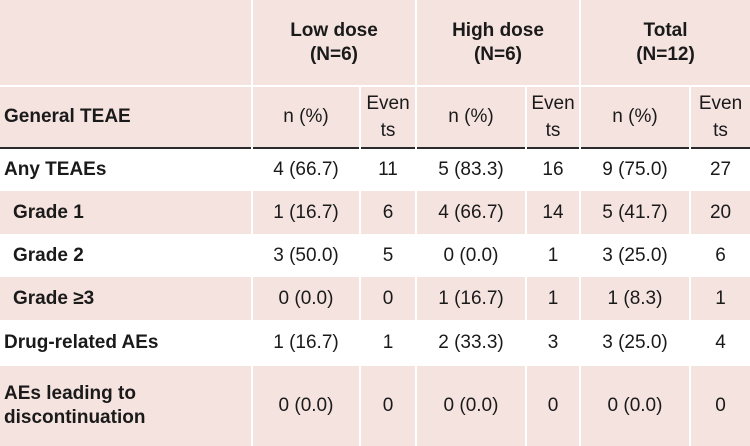 This screenshot has height=446, width=750. I want to click on col-header-npct-low: n (%), so click(305, 117).